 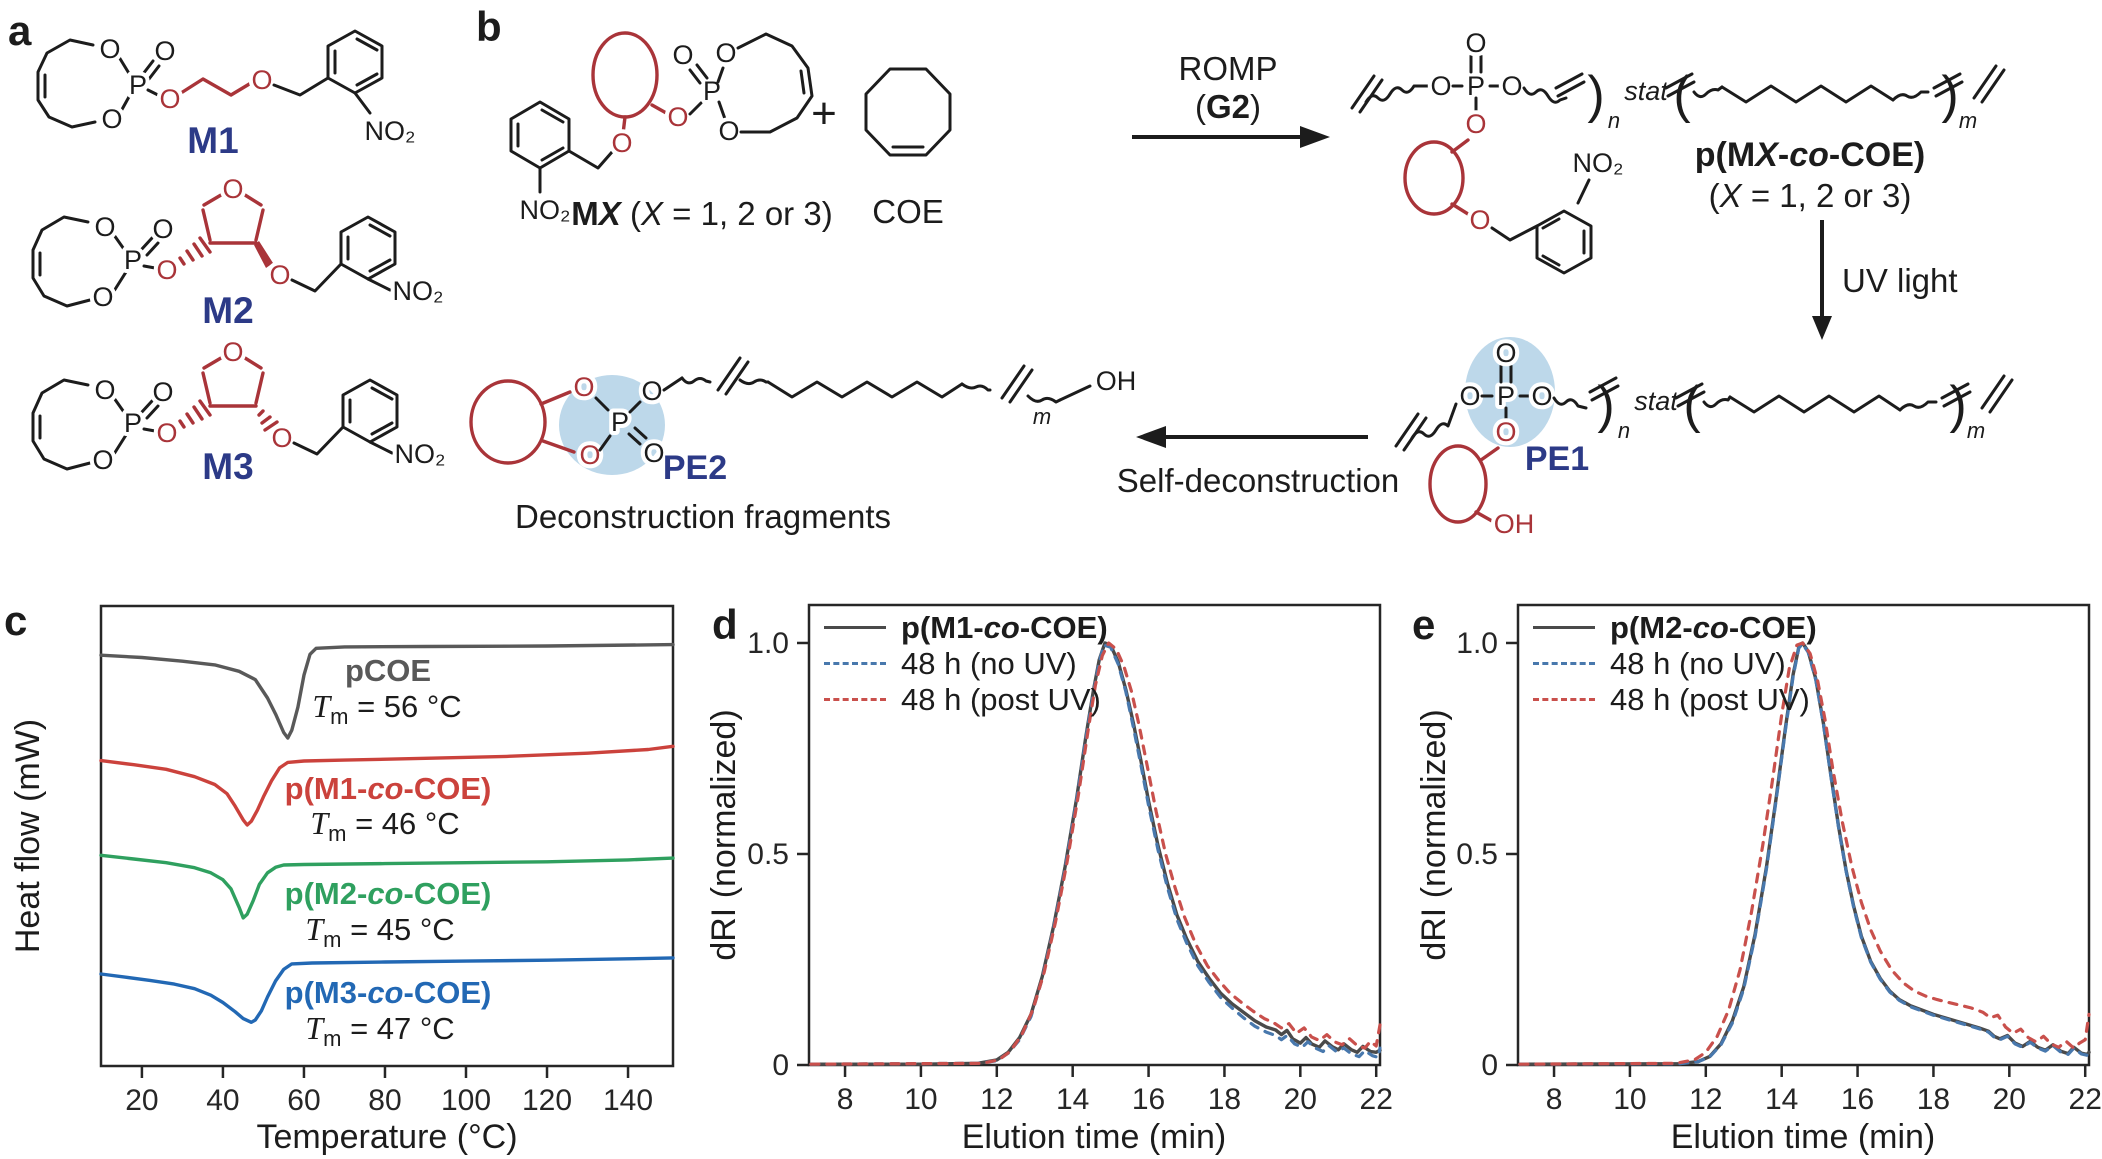 What do you see at coordinates (1704, 393) in the screenshot?
I see `backbone: O P O O ) n stat ( ) m` at bounding box center [1704, 393].